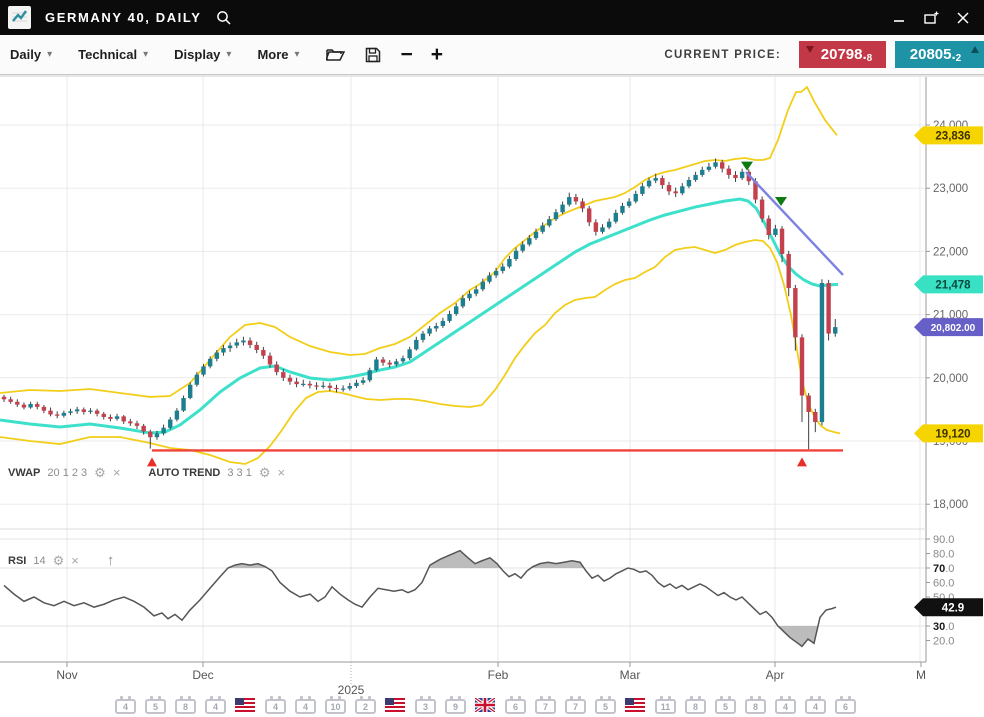  I want to click on search-icon, so click(224, 18).